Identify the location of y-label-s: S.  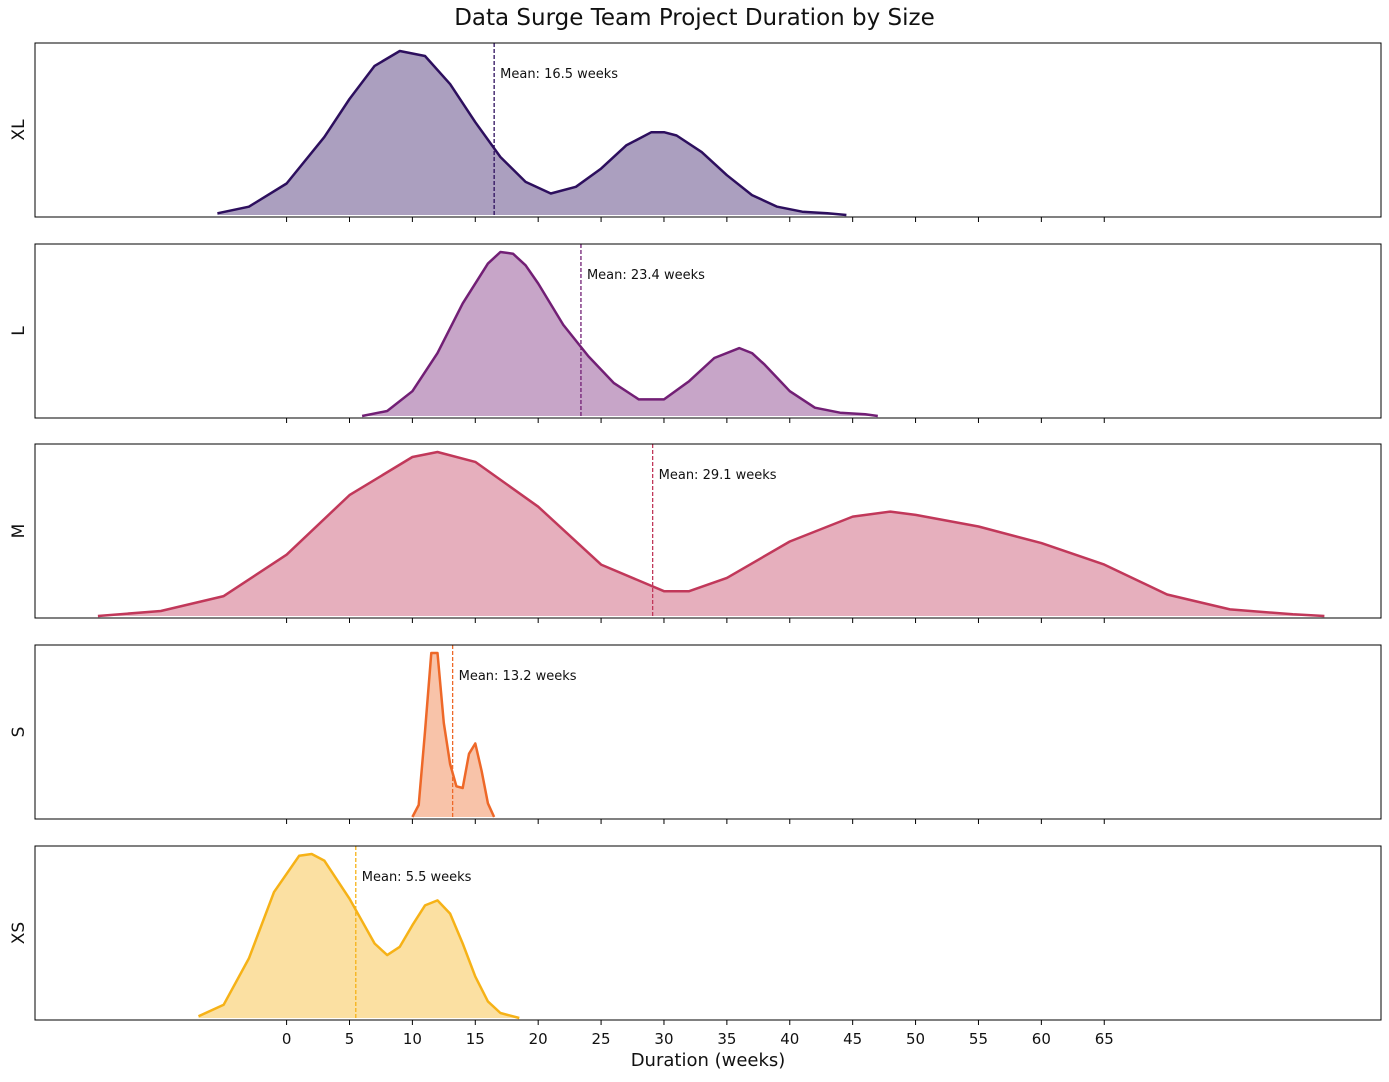
(19, 732).